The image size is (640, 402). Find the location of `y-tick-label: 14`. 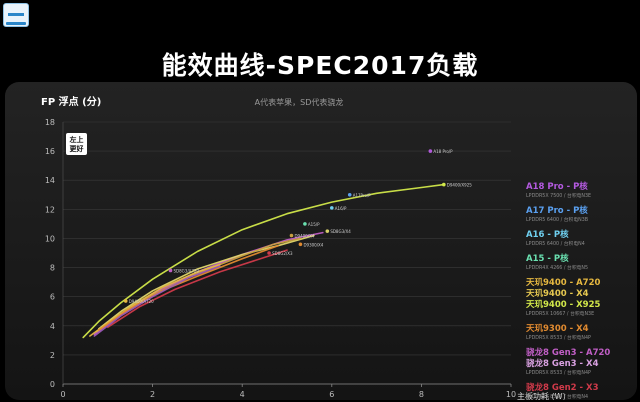

y-tick-label: 14 is located at coordinates (50, 180).